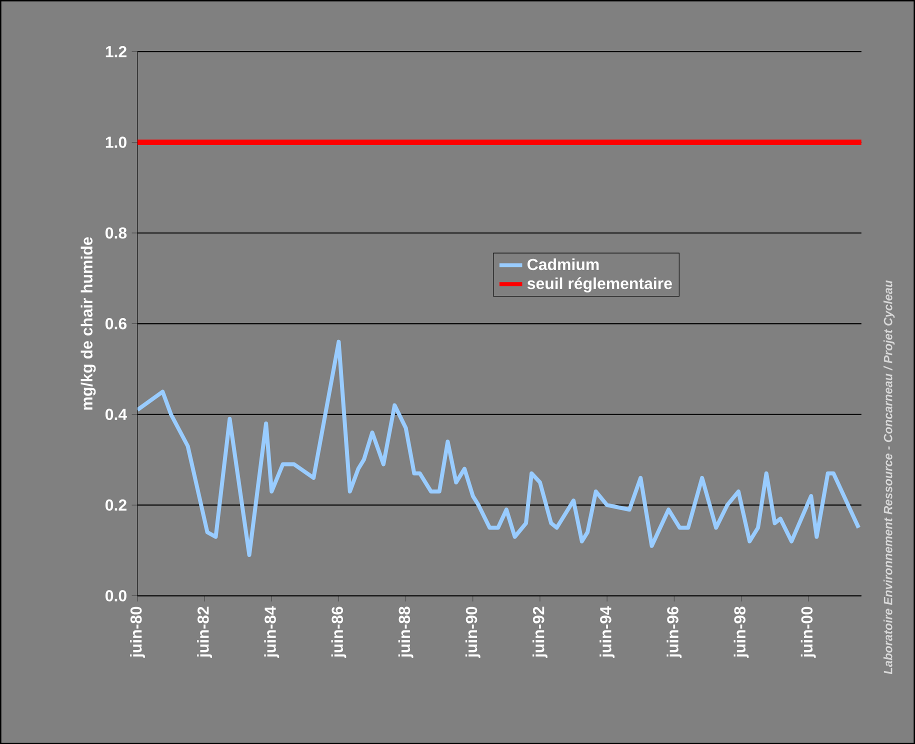 The image size is (915, 744). Describe the element at coordinates (204, 632) in the screenshot. I see `x-tick-label: juin-82` at that location.